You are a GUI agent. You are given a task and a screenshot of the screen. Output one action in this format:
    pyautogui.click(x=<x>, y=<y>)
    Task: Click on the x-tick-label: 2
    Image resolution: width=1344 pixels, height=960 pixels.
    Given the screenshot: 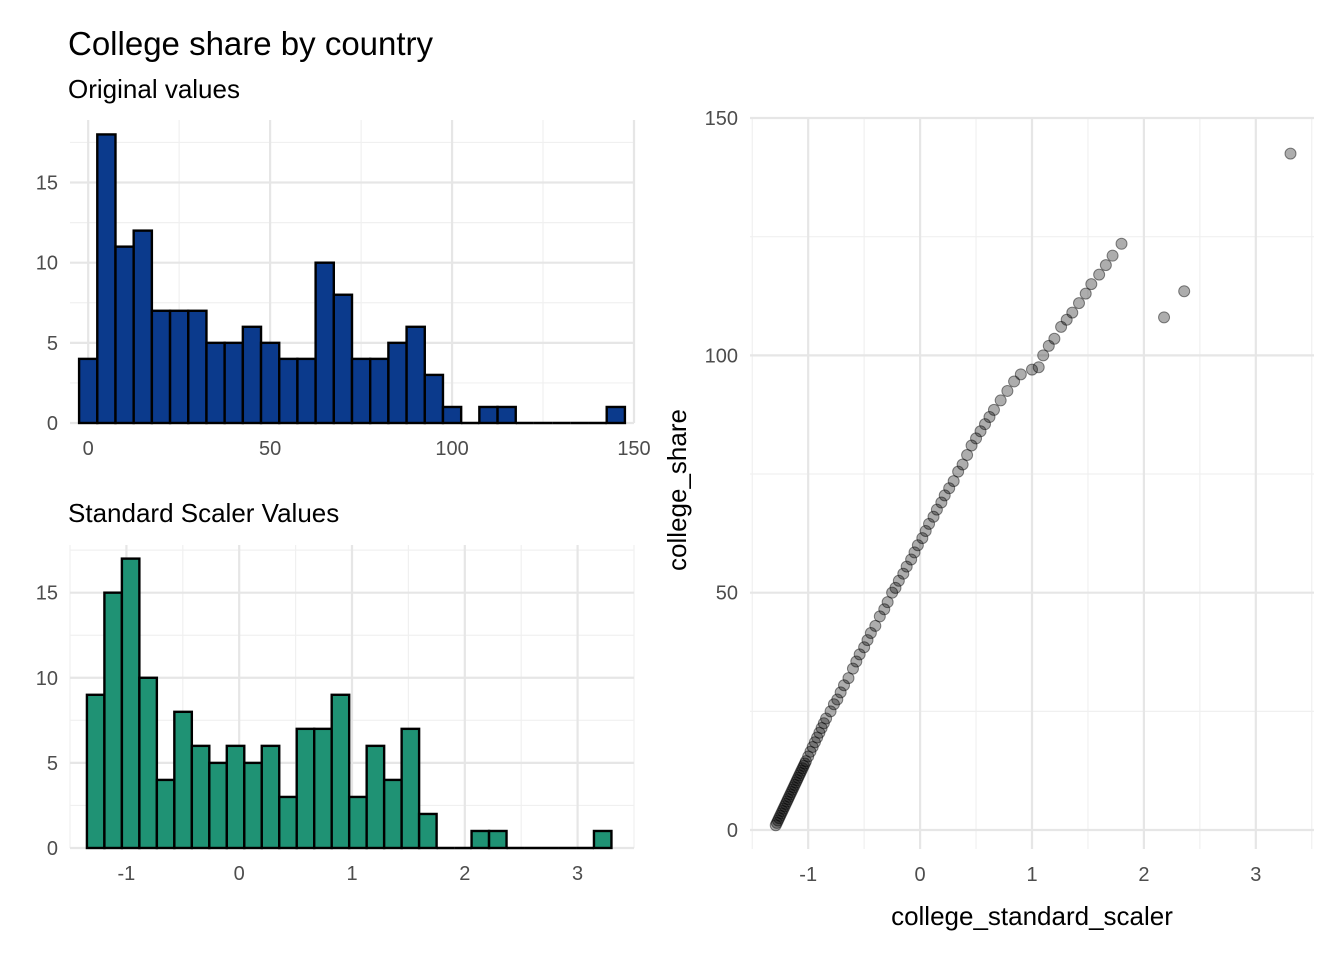 What is the action you would take?
    pyautogui.click(x=1143, y=875)
    